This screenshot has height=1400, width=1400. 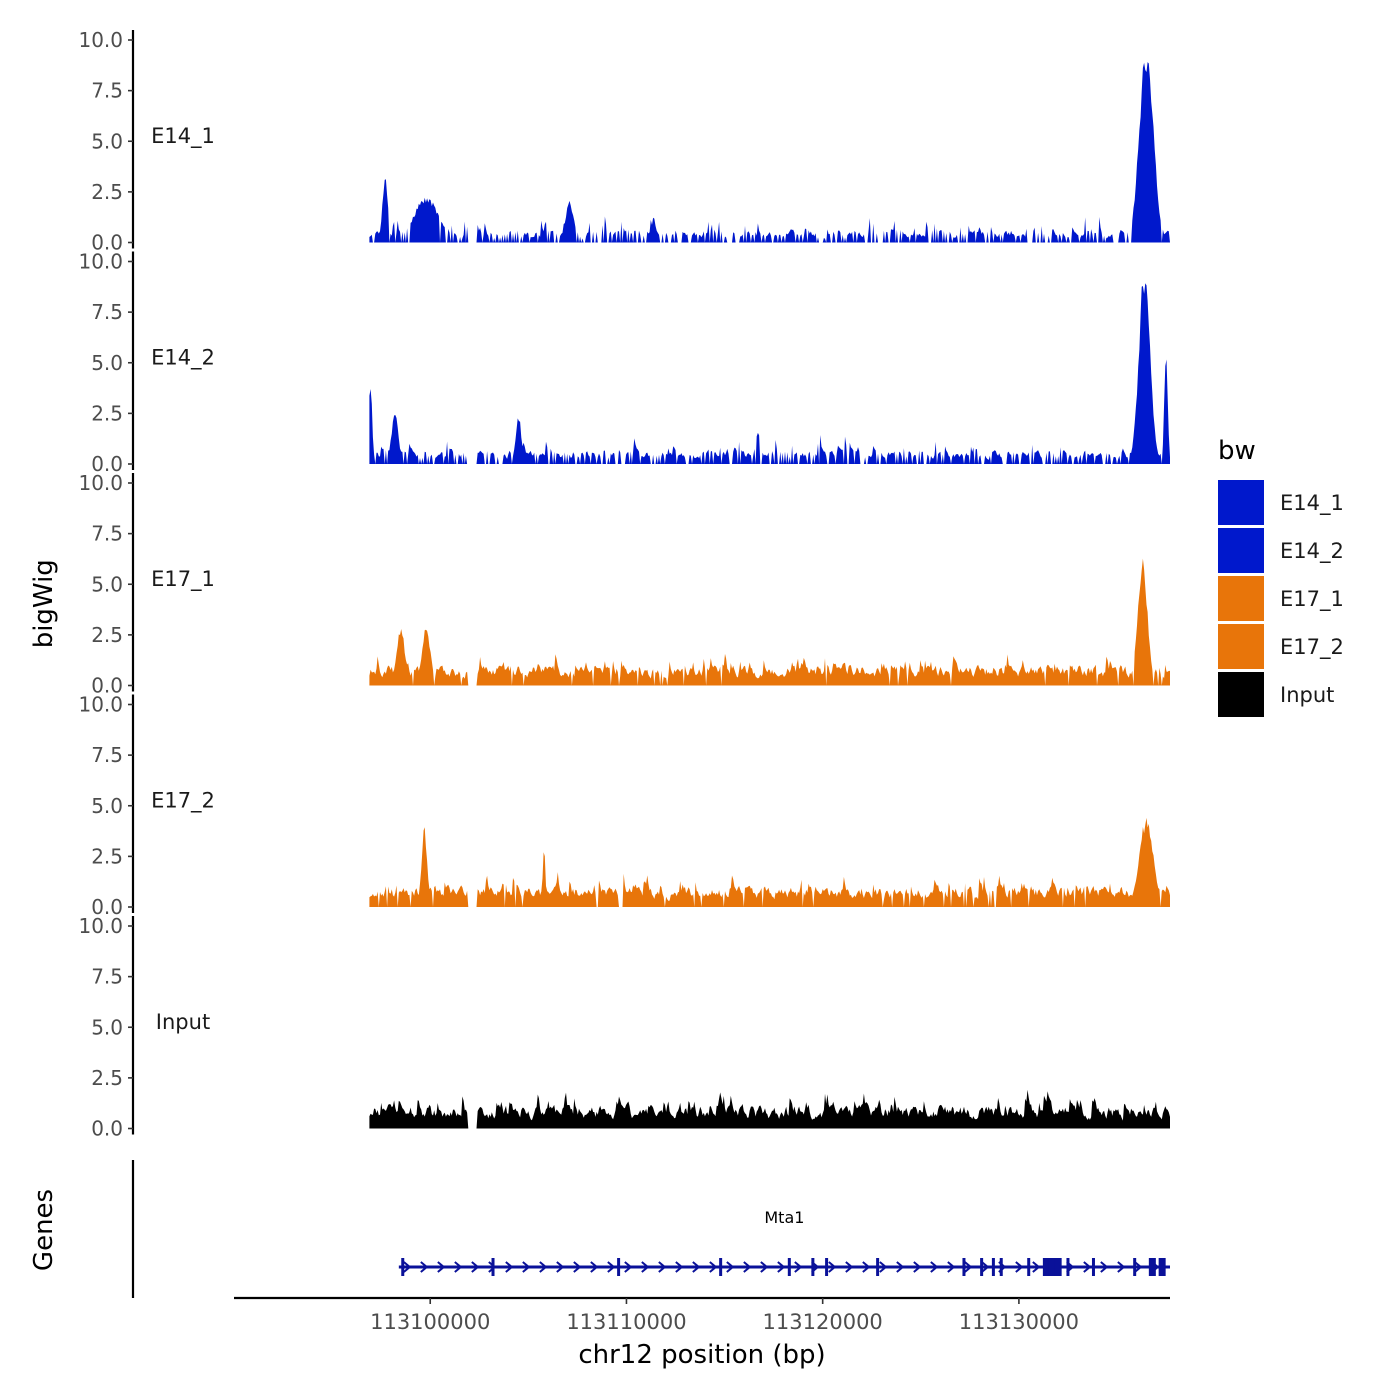 What do you see at coordinates (626, 1322) in the screenshot?
I see `x-tick-label: 113110000` at bounding box center [626, 1322].